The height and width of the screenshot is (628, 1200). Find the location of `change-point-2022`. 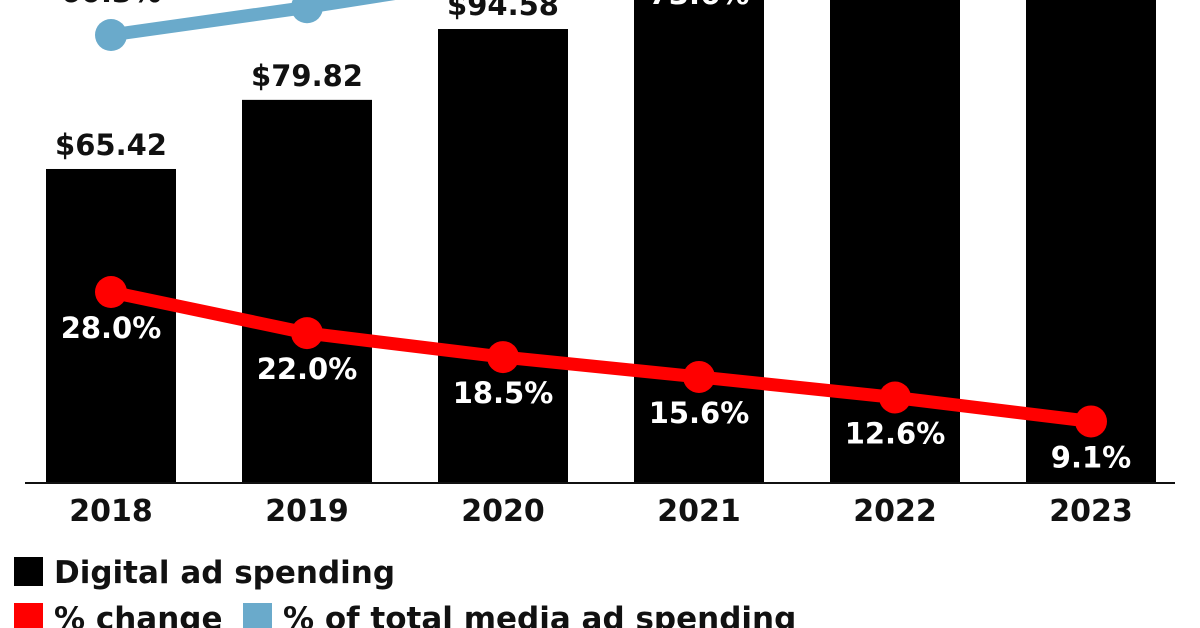

change-point-2022 is located at coordinates (895, 397).